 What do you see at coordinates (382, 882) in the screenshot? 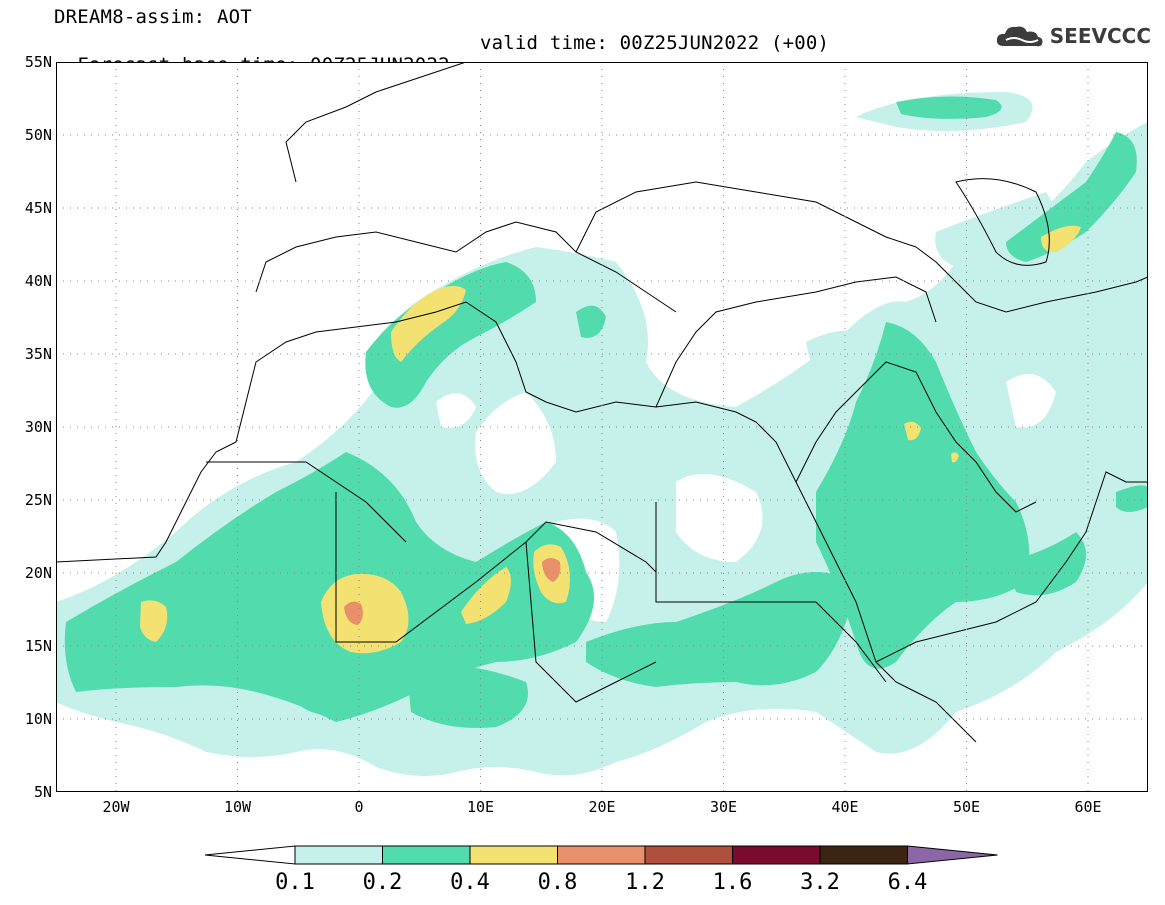
I see `colorbar-label: 0.2` at bounding box center [382, 882].